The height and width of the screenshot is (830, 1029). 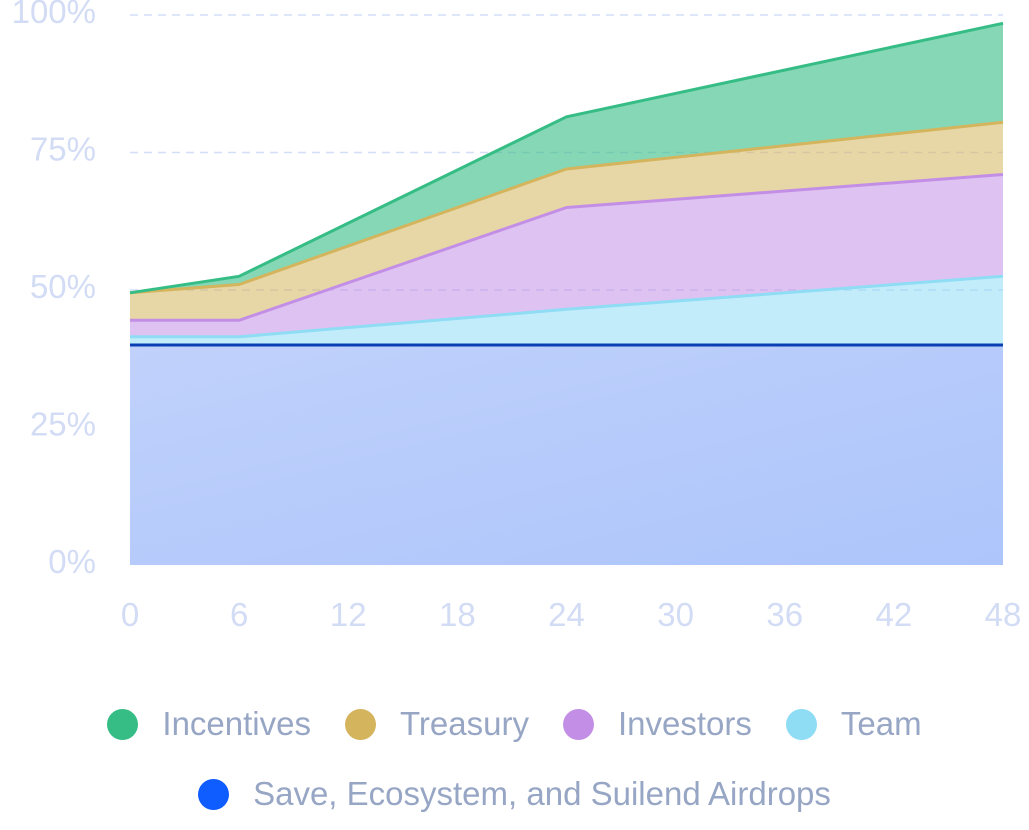 I want to click on x-tick-label: 42, so click(x=894, y=614).